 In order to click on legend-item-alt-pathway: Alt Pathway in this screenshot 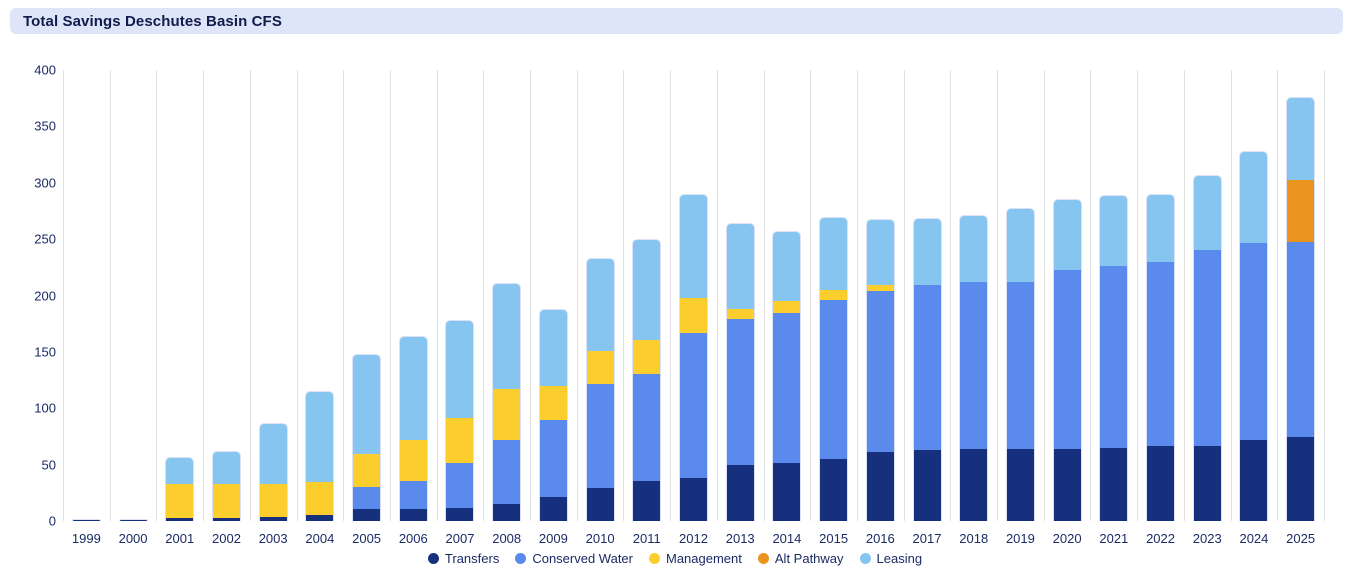, I will do `click(800, 558)`.